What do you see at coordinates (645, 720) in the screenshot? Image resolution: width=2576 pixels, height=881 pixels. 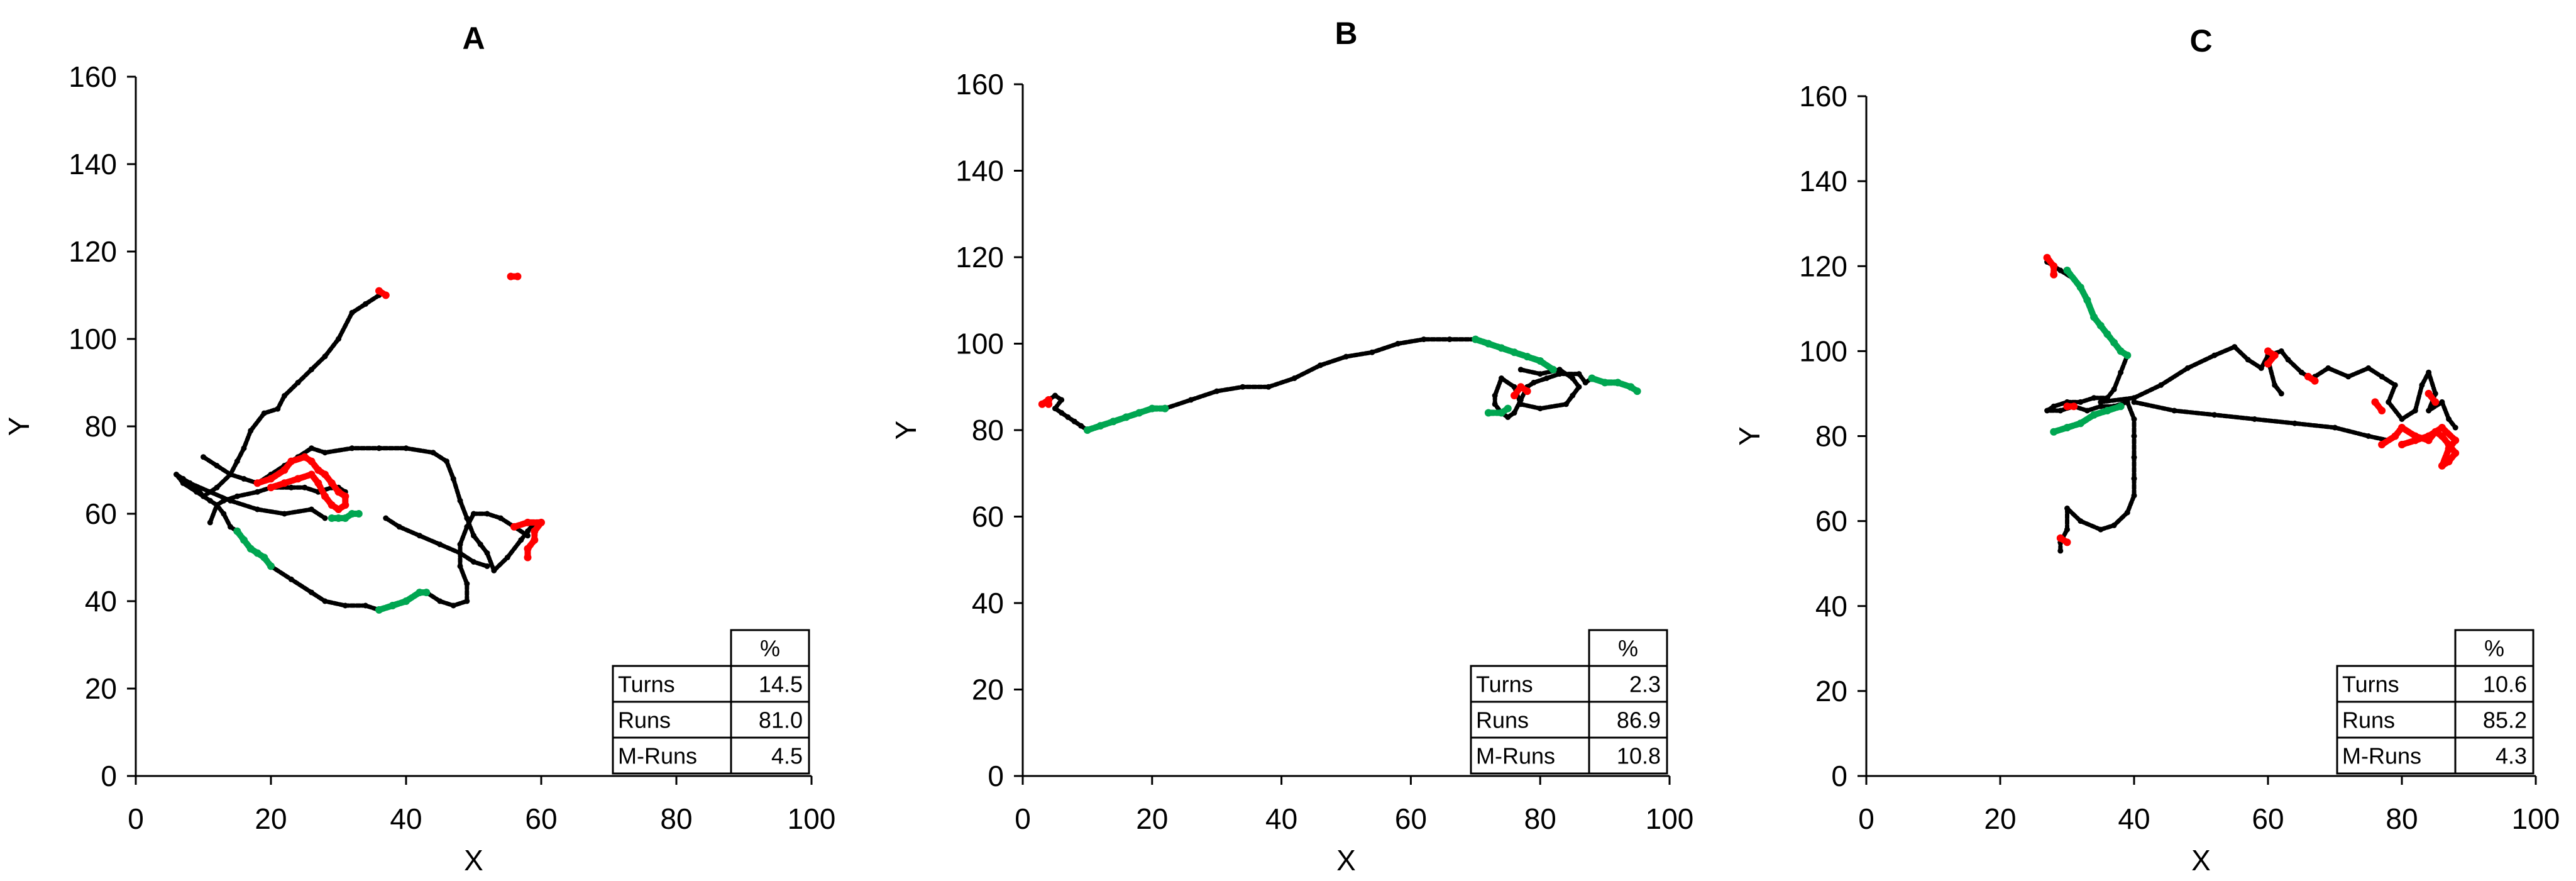 I see `table-row-label: Runs` at bounding box center [645, 720].